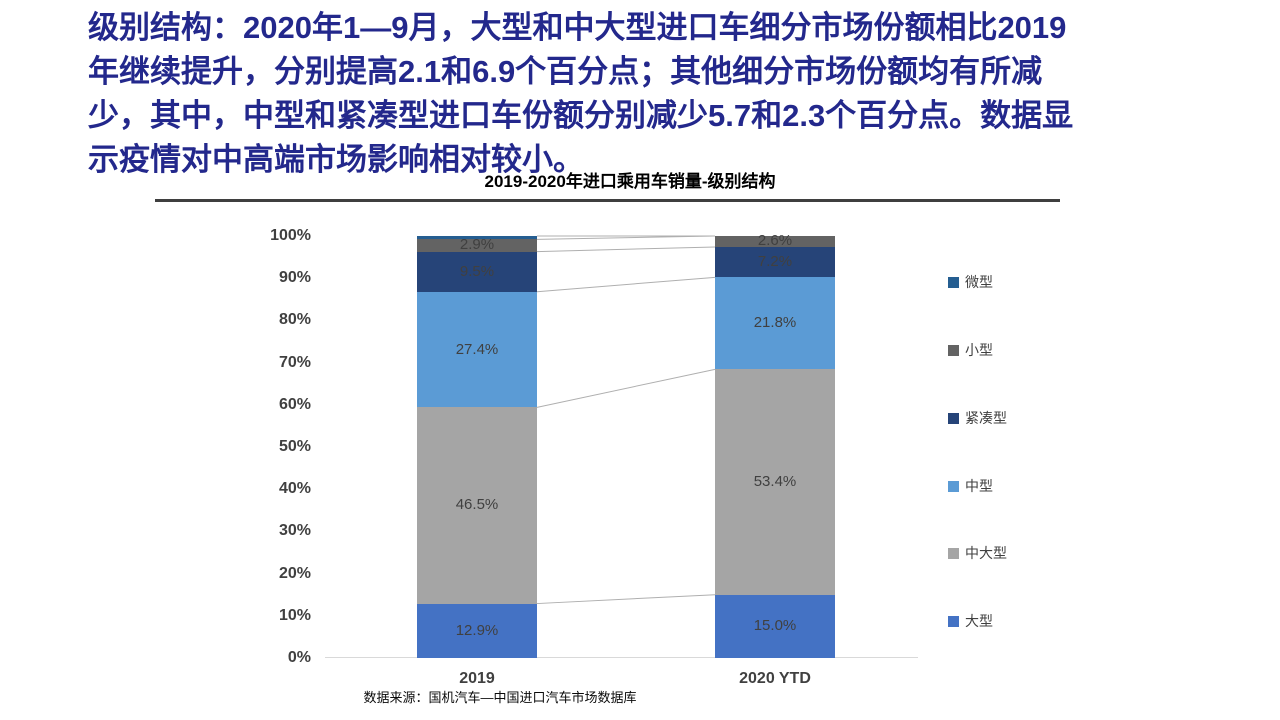  I want to click on source-note: 数据来源：国机汽车—中国进口汽车市场数据库, so click(500, 697).